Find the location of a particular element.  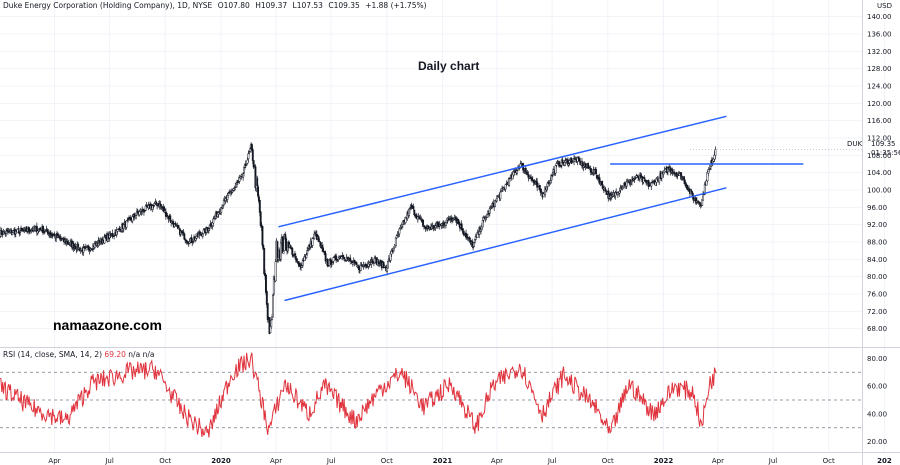

low-value: L107.53 is located at coordinates (307, 5).